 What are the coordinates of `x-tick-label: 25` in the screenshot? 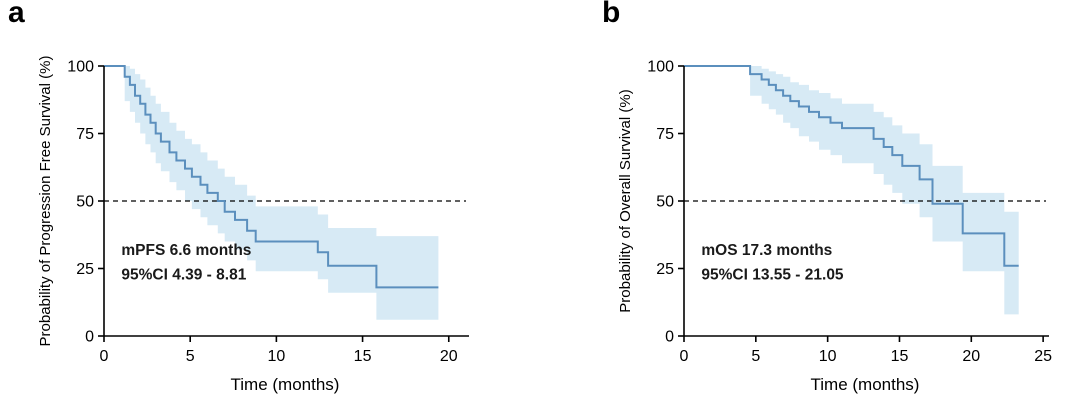 It's located at (1043, 356).